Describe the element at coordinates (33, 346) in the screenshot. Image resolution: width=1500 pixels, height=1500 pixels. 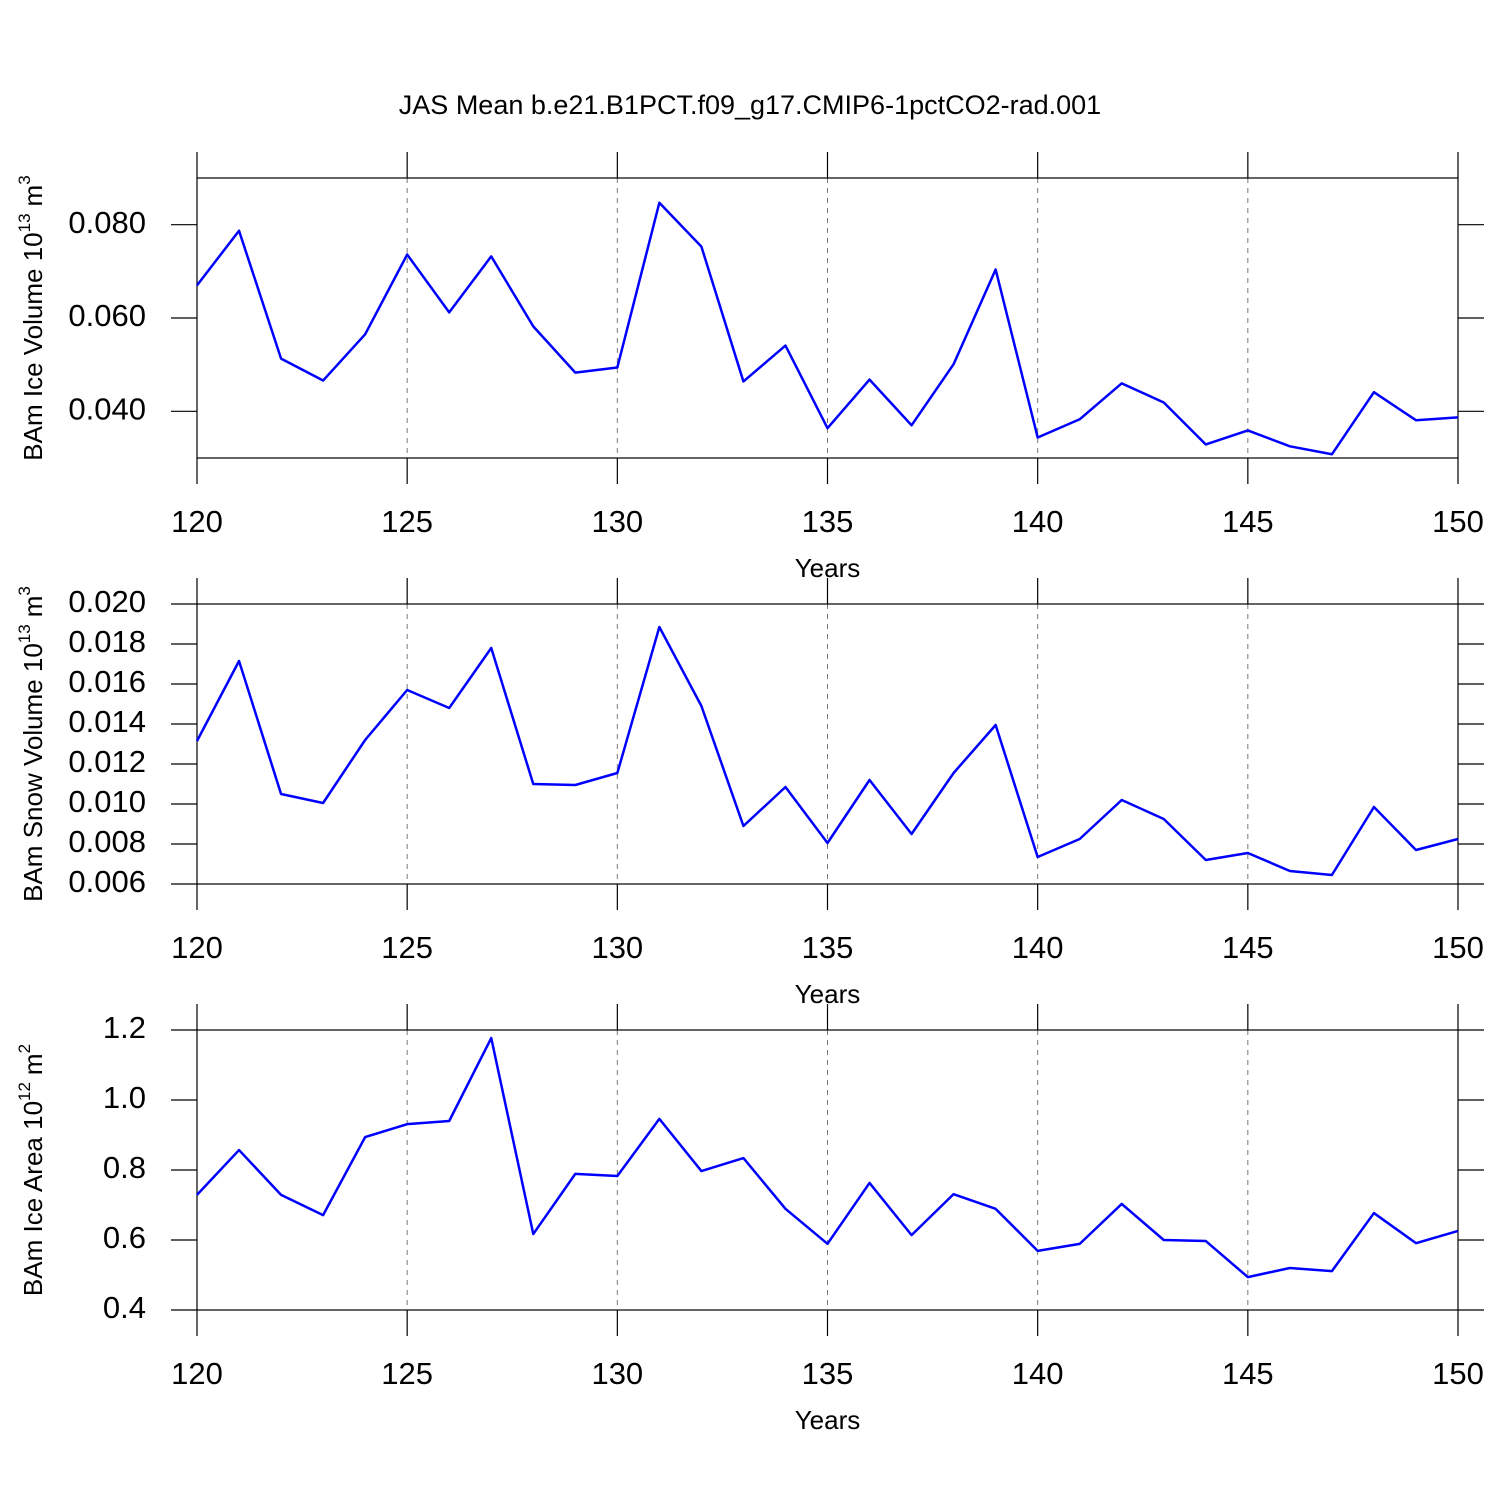
I see `y-axis-label-part: BAm Ice Volume 10` at that location.